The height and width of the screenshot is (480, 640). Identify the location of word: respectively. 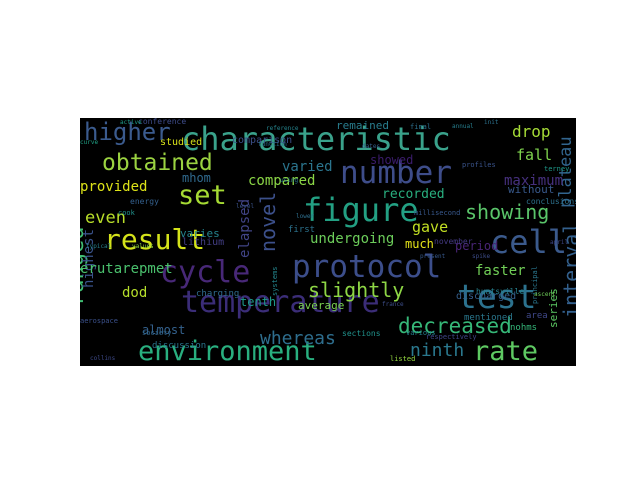
(451, 337).